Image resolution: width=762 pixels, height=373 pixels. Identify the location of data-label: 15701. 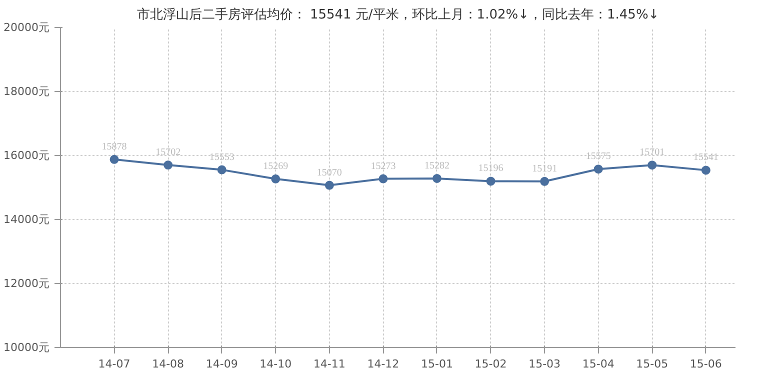
(652, 152).